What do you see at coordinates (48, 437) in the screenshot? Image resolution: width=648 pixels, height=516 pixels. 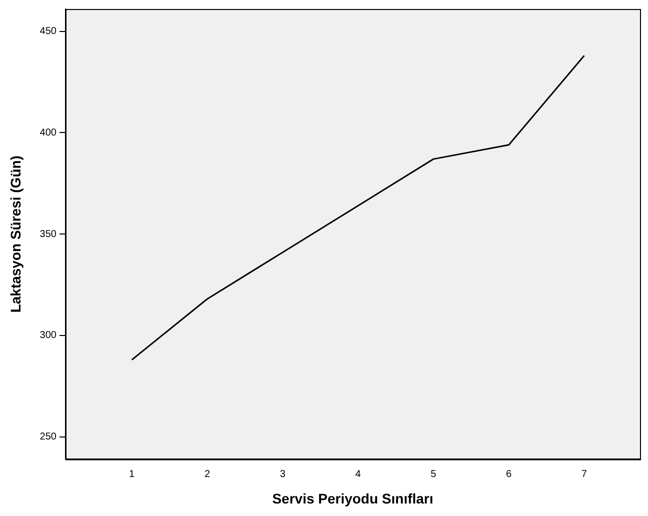 I see `y-tick-label: 250` at bounding box center [48, 437].